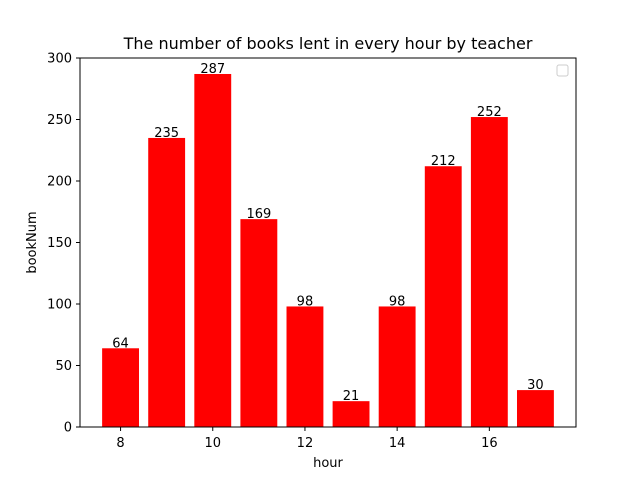  What do you see at coordinates (63, 366) in the screenshot?
I see `y-tick-label-50: 50` at bounding box center [63, 366].